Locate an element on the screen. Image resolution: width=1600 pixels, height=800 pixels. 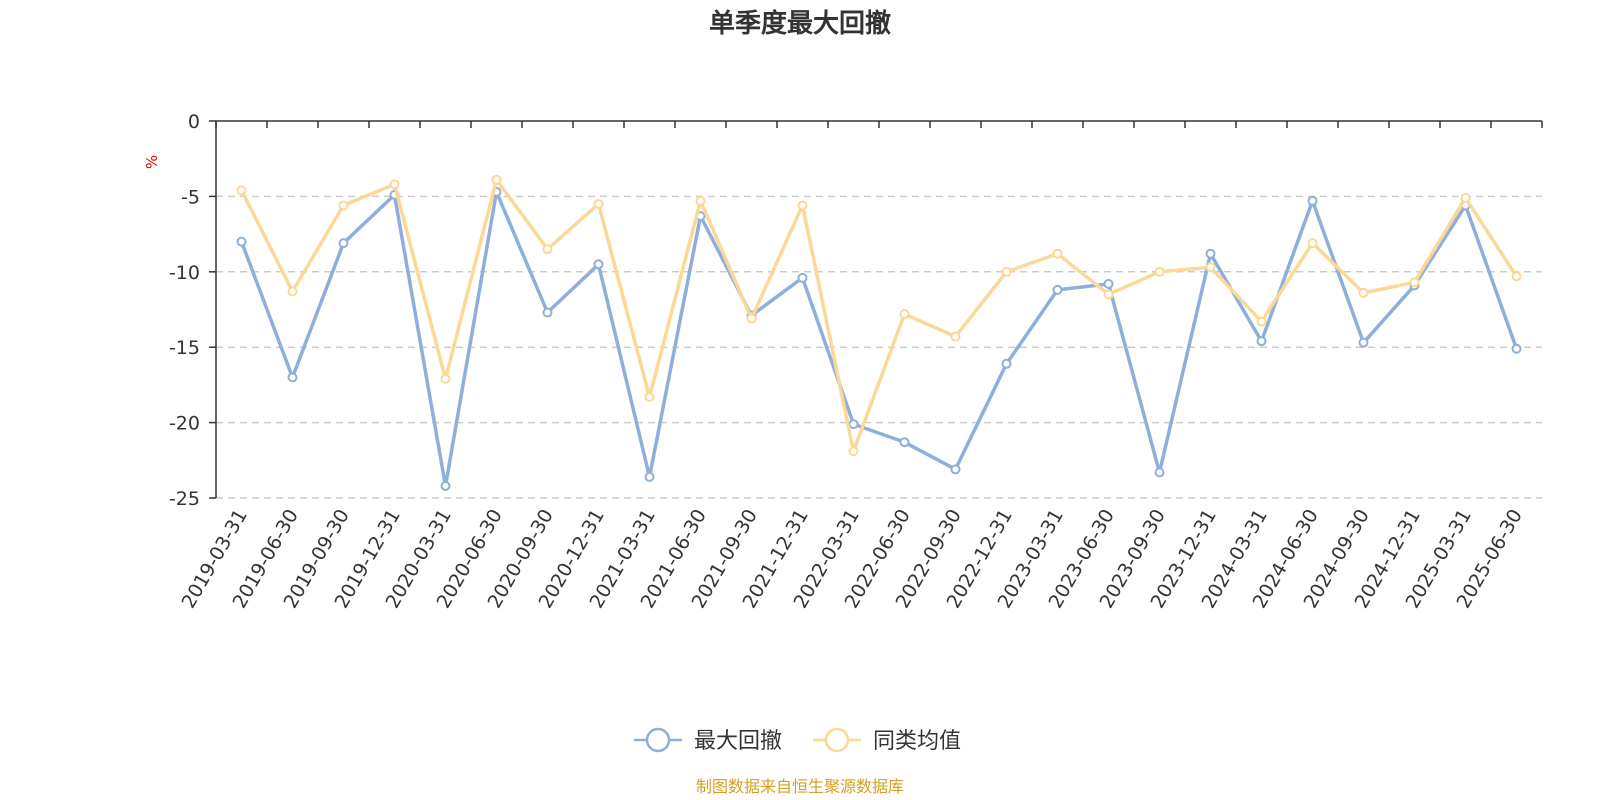
y-tick-label: -20 is located at coordinates (184, 424).